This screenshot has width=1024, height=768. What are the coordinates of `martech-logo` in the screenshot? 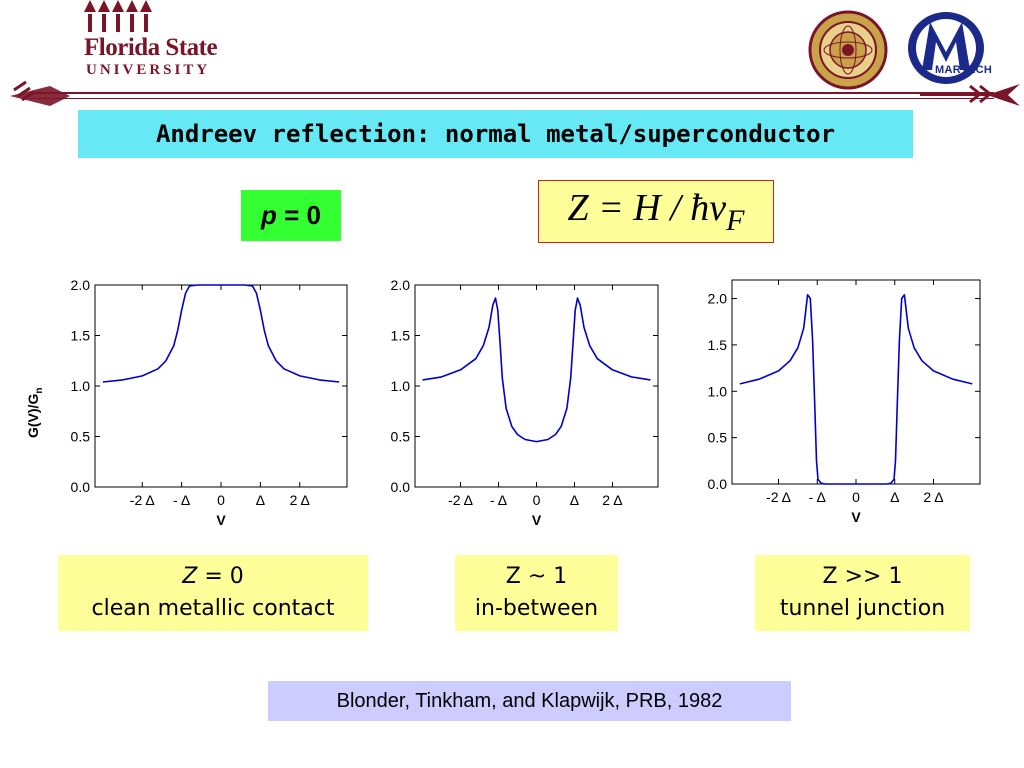 It's located at (946, 48).